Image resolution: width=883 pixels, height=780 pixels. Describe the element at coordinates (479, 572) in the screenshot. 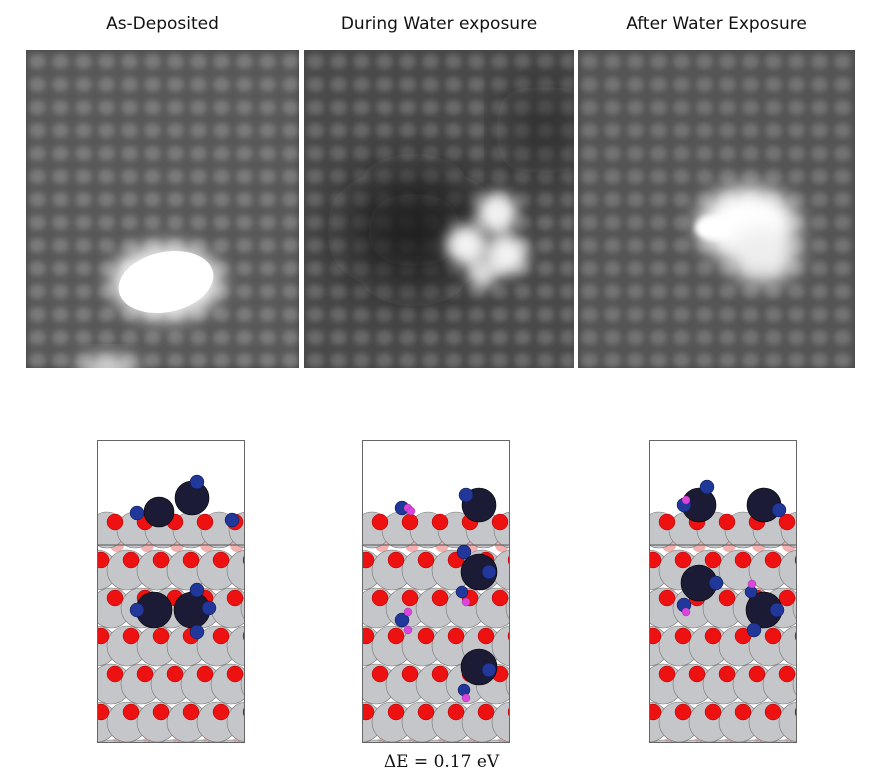

I see `cluster-metal-atom` at that location.